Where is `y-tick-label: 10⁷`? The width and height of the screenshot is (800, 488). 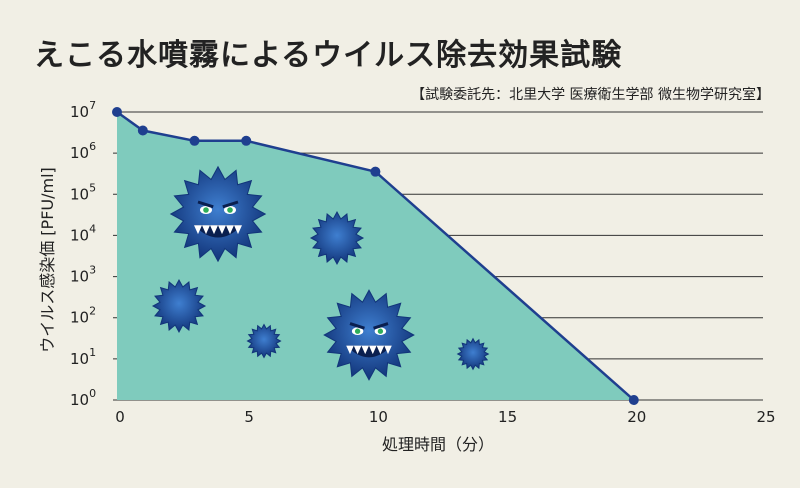 y-tick-label: 10⁷ is located at coordinates (83, 110).